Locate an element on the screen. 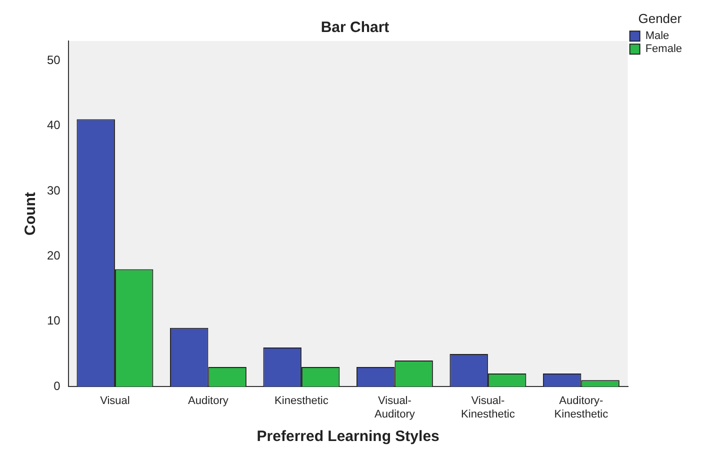 Image resolution: width=705 pixels, height=458 pixels. x-tick-label: Visual-Kinesthetic is located at coordinates (488, 407).